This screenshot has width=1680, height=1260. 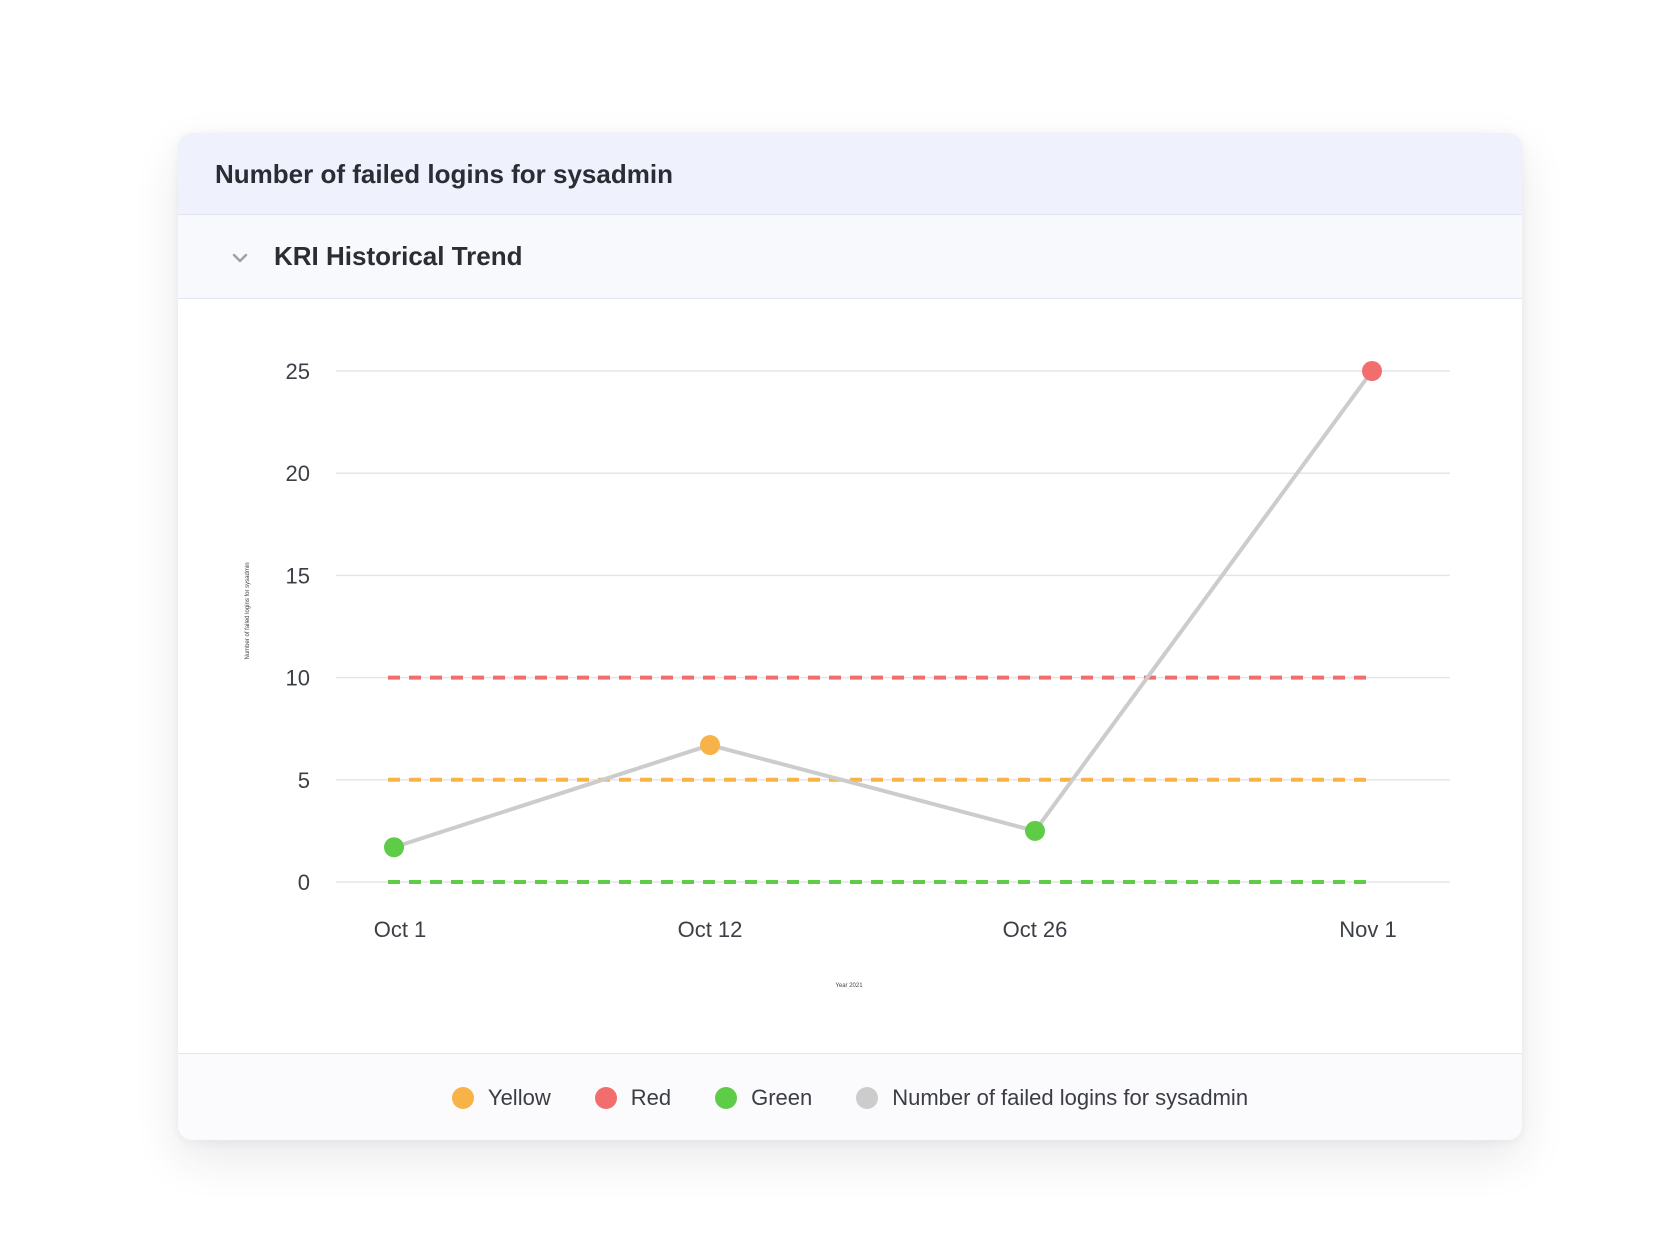 I want to click on legend-item-green: Green, so click(x=763, y=1098).